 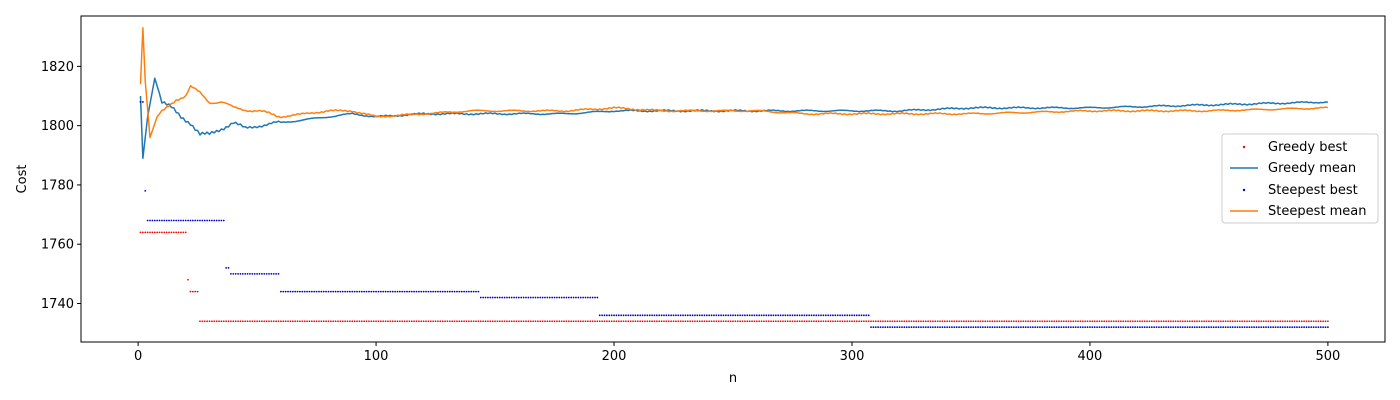 I want to click on y-tick-label: 1780, so click(x=57, y=185).